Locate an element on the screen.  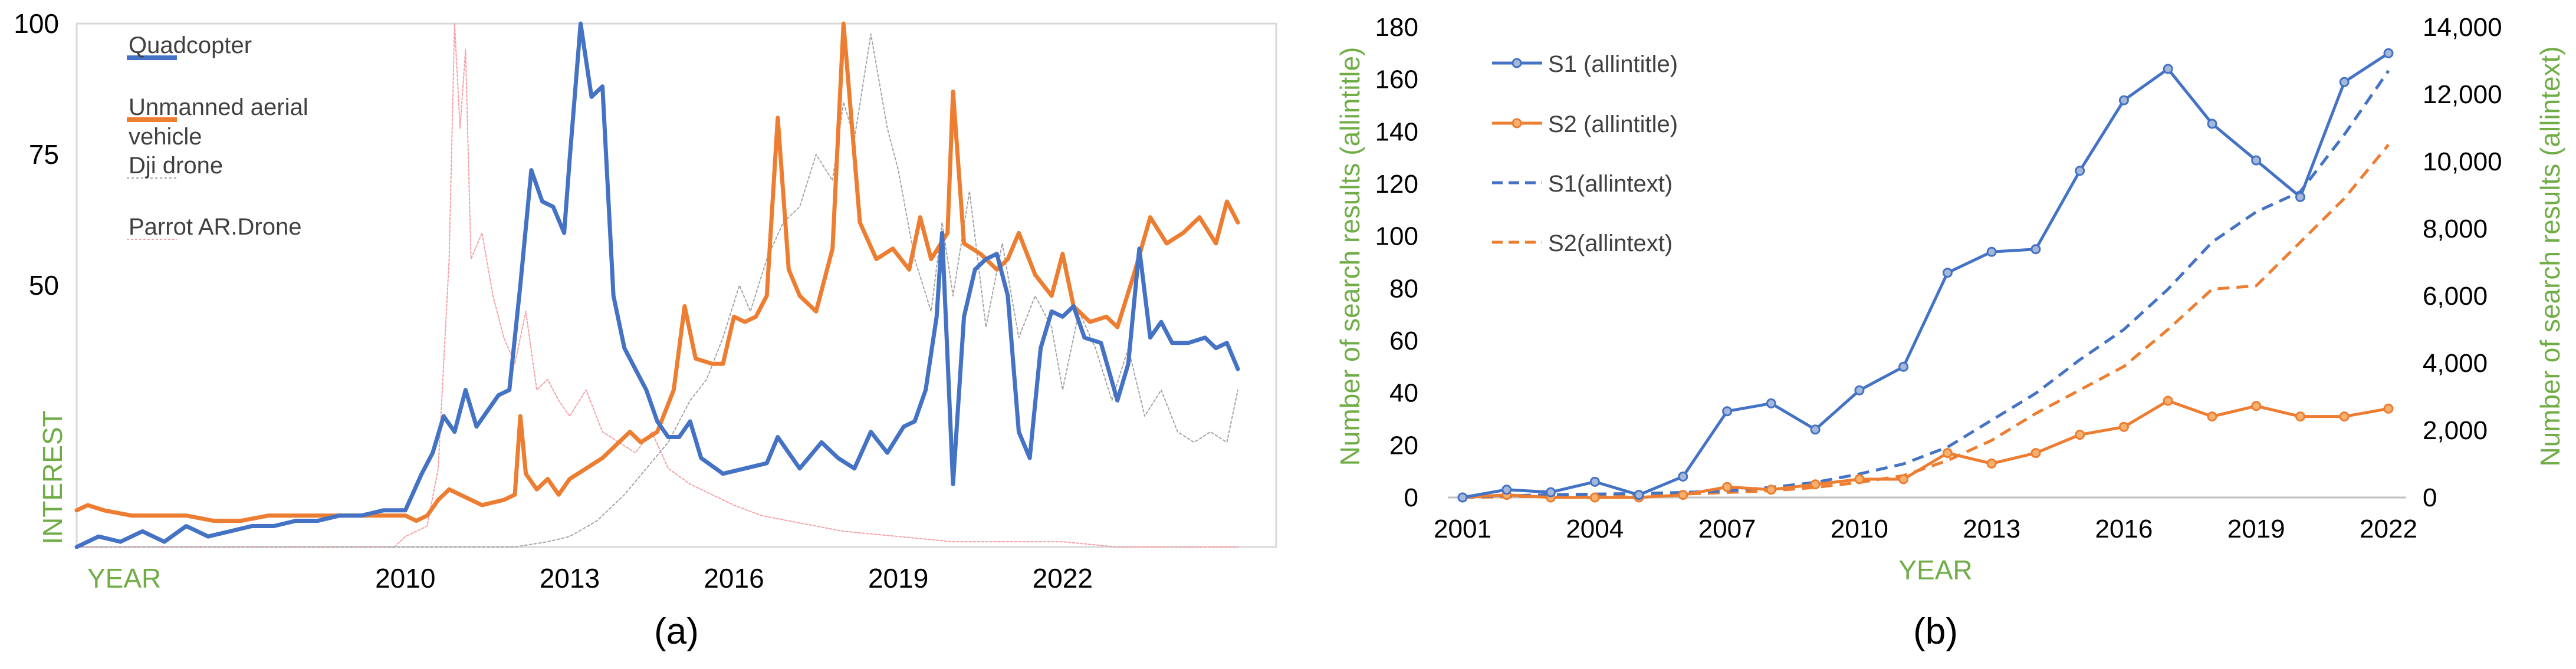
y-tick-label: 50 is located at coordinates (44, 286).